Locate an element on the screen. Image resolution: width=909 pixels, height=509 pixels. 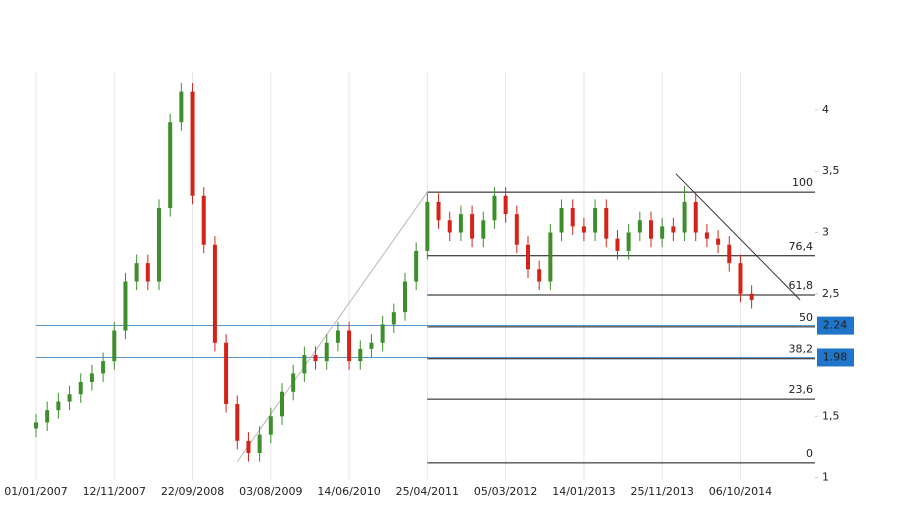
x-tick-label: 22/09/2008 is located at coordinates (192, 491).